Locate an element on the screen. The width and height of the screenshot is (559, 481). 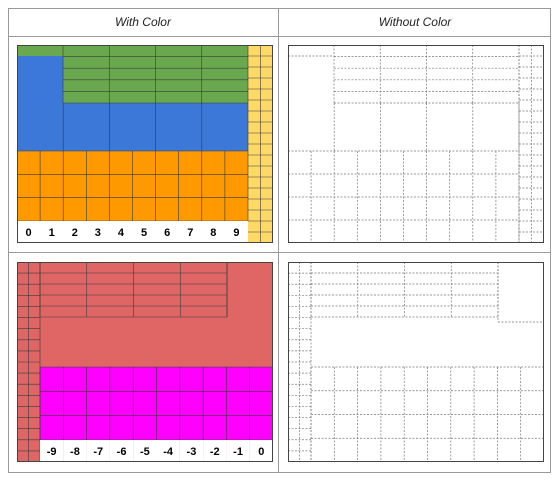
header-with-color: With Color is located at coordinates (143, 22).